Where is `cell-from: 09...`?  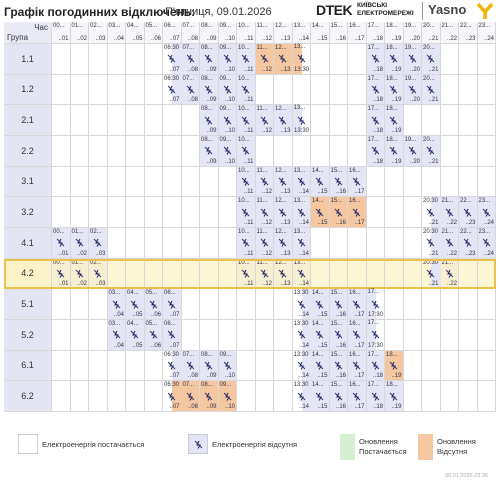
cell-from: 09... is located at coordinates (225, 48).